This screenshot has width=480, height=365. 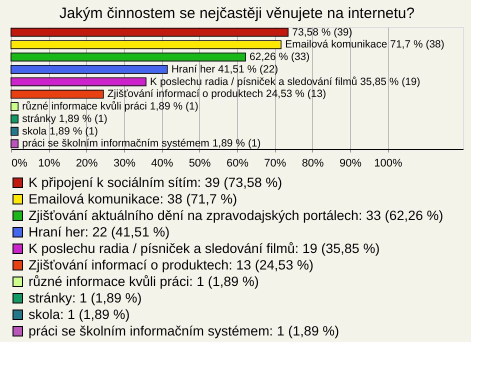 I want to click on data-label: K poslechu radia / písniček a sledování filmů 35,85 % (19), so click(x=285, y=82).